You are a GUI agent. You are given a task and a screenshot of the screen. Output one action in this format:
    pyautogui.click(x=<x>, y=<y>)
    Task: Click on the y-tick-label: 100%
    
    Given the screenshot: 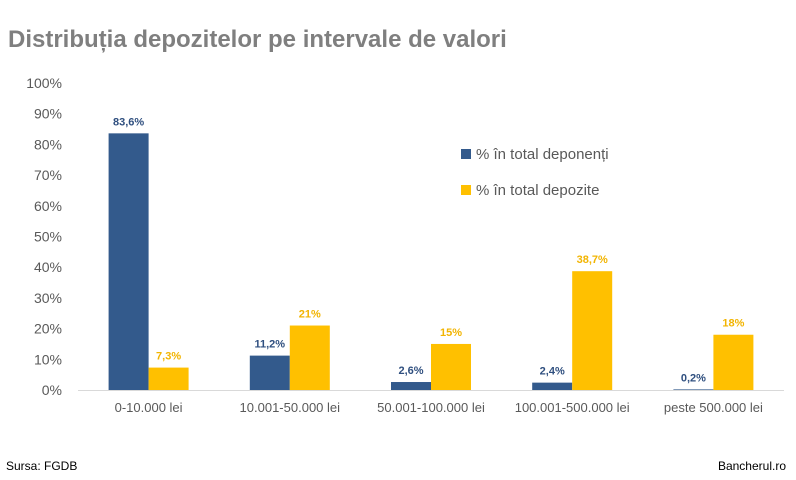 What is the action you would take?
    pyautogui.click(x=44, y=83)
    